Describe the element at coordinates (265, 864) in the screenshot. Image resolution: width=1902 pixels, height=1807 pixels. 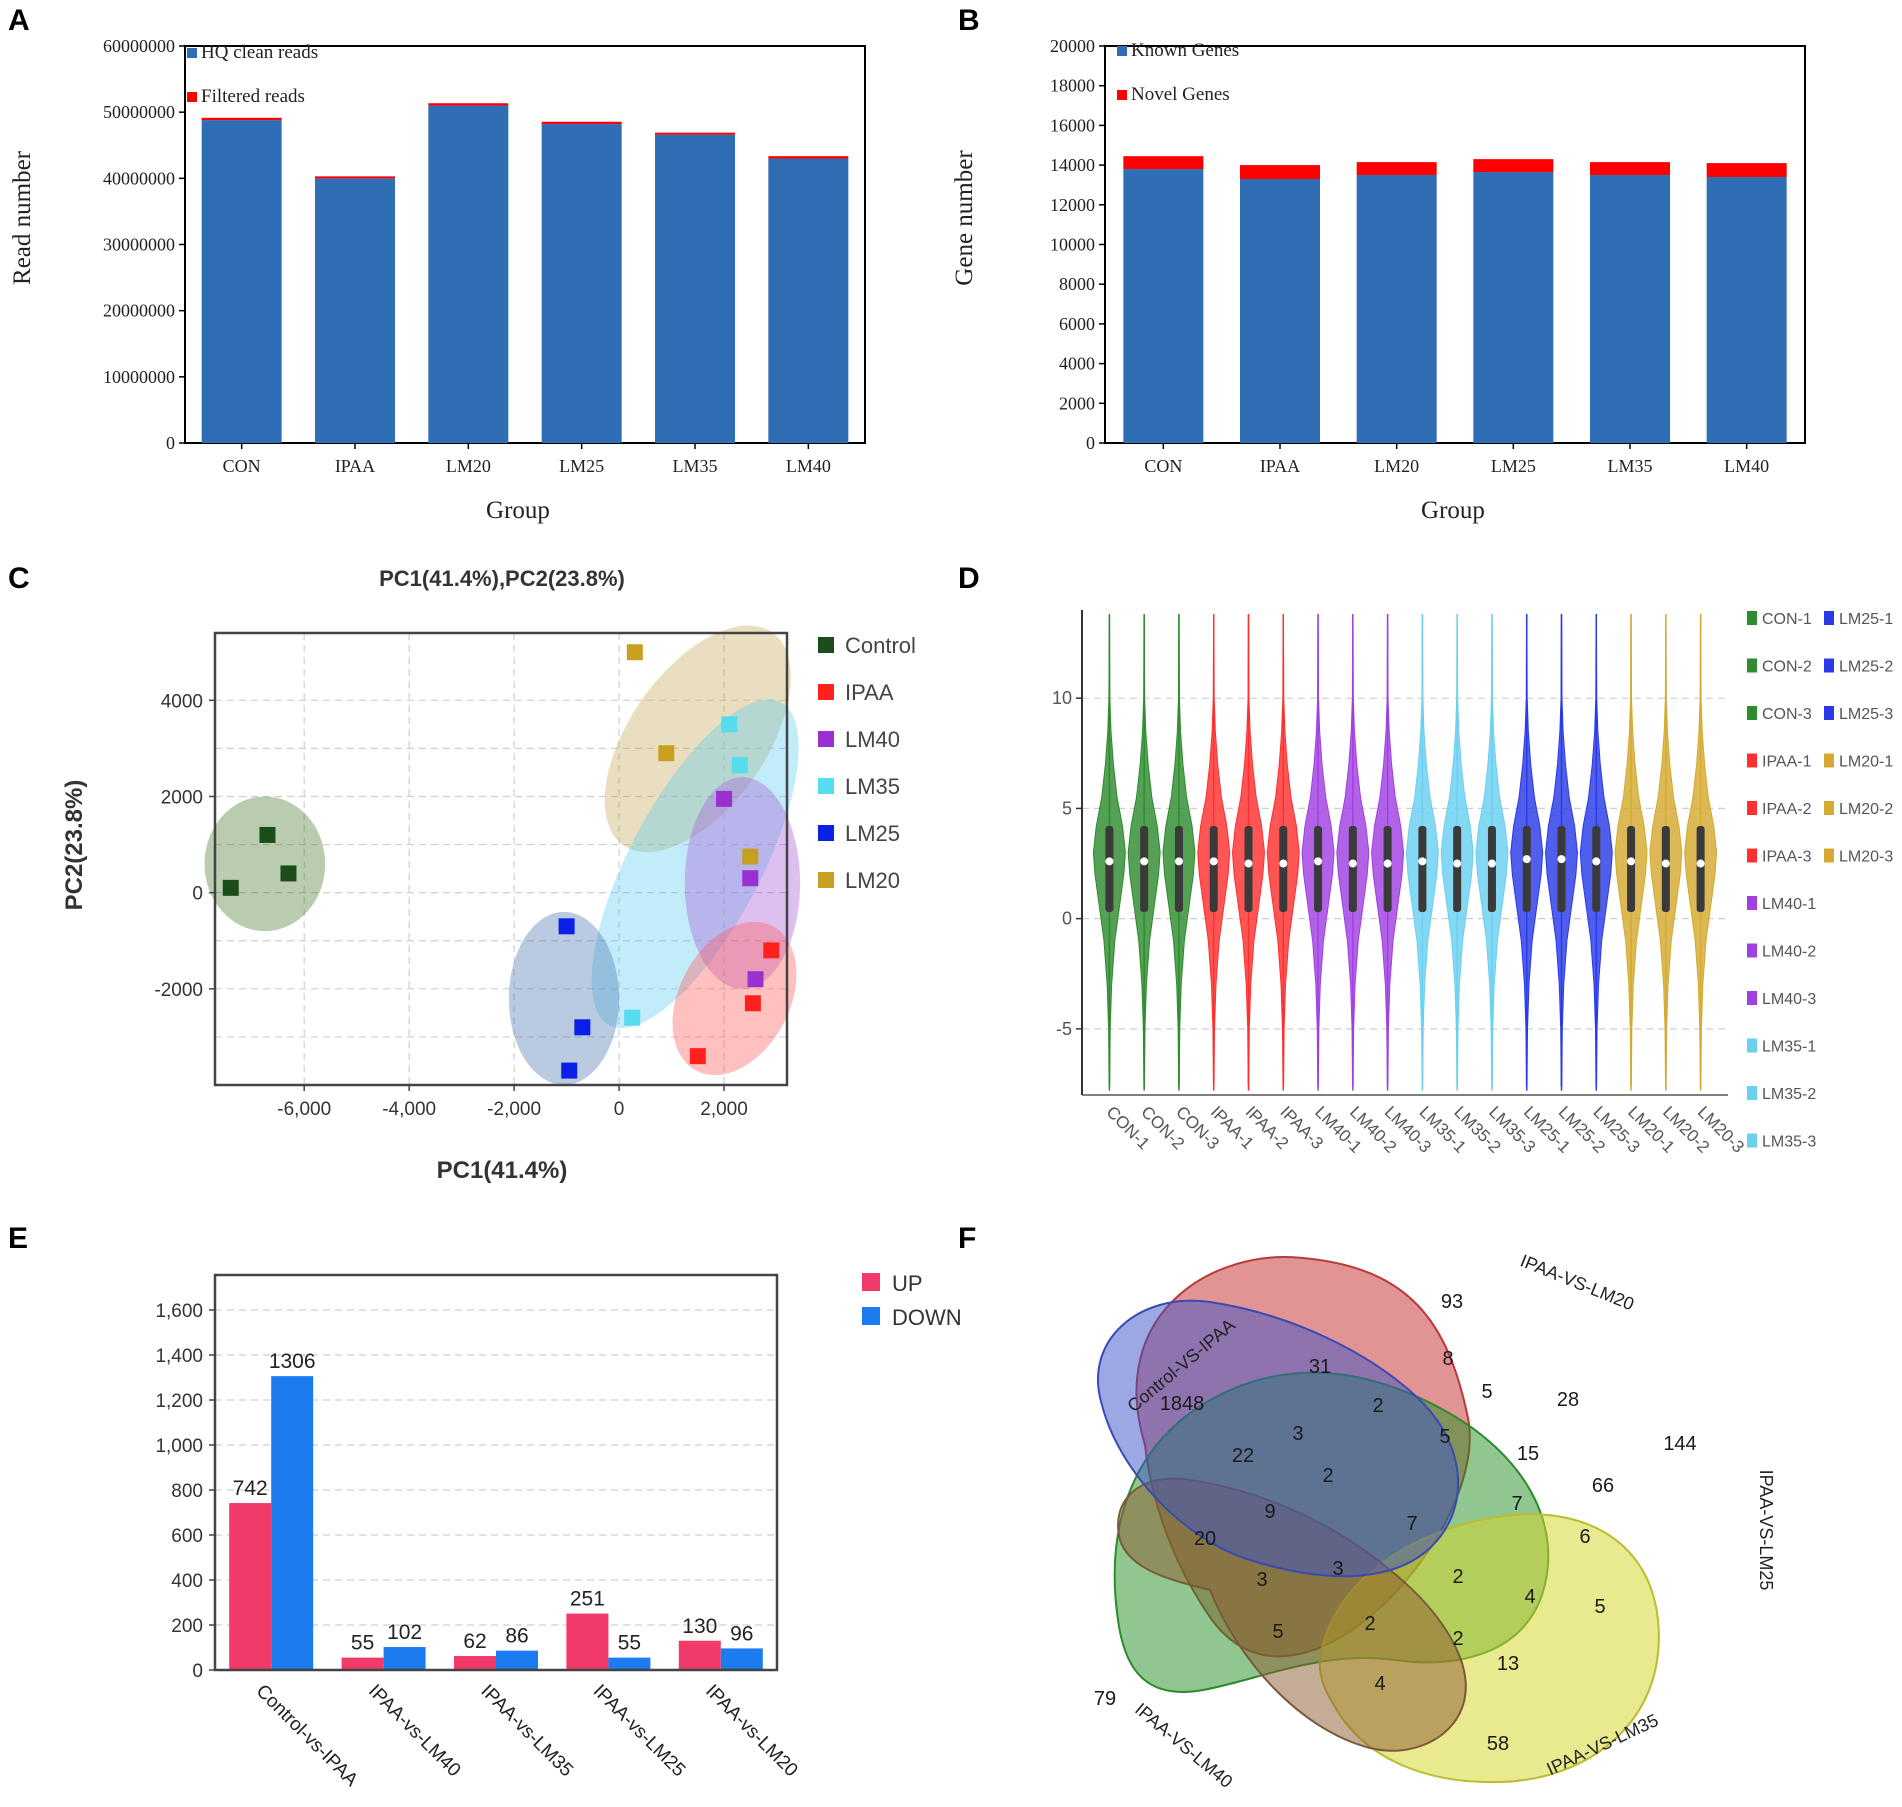
I see `ellipse-control` at that location.